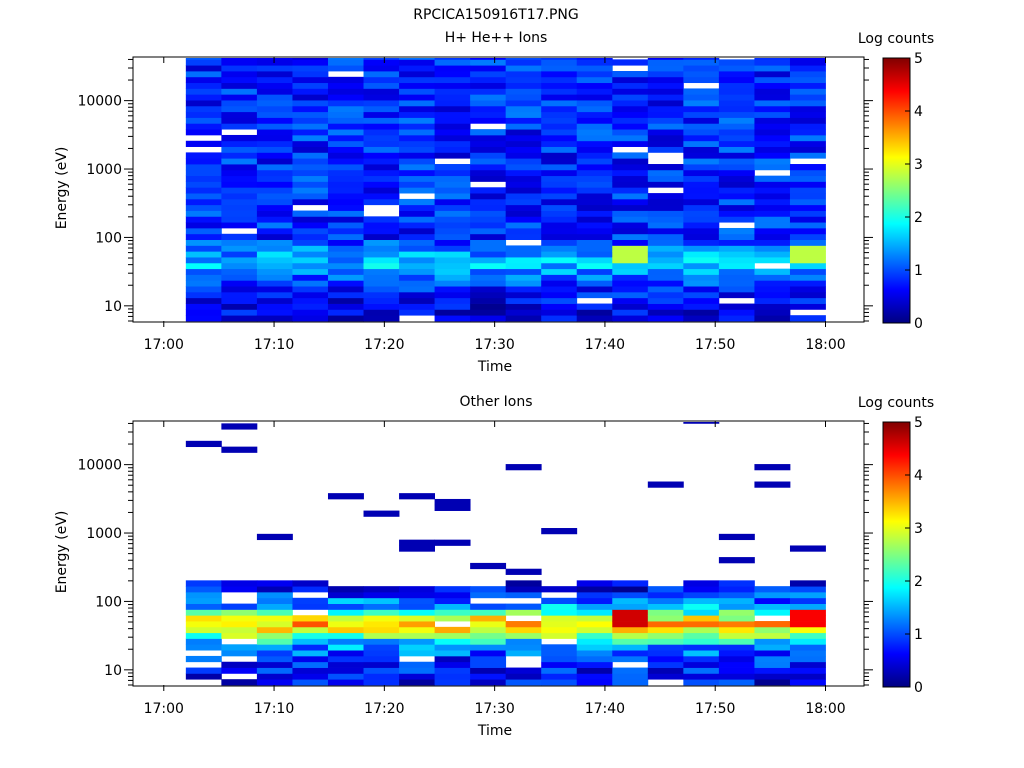 This screenshot has height=768, width=1024. What do you see at coordinates (274, 709) in the screenshot?
I see `x-tick-label: 17:10` at bounding box center [274, 709].